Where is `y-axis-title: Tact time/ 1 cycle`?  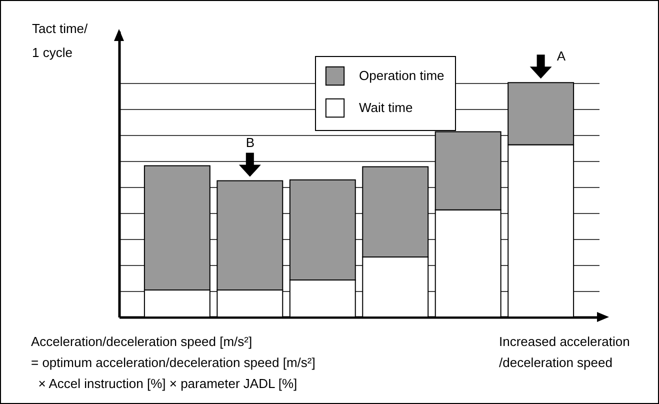 y-axis-title: Tact time/ 1 cycle is located at coordinates (60, 41).